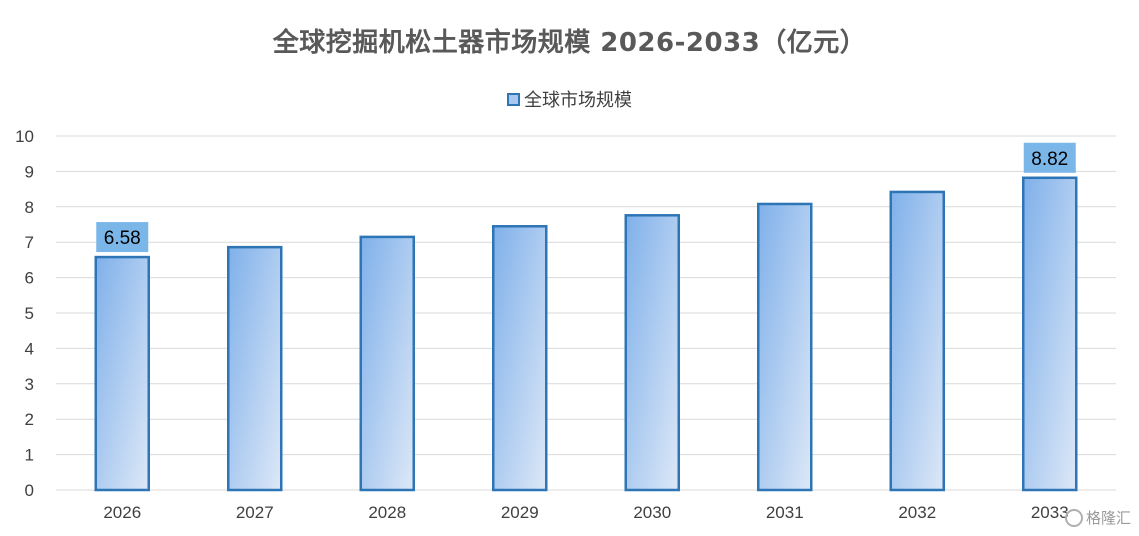 This screenshot has height=536, width=1139. What do you see at coordinates (122, 373) in the screenshot?
I see `bar-2026` at bounding box center [122, 373].